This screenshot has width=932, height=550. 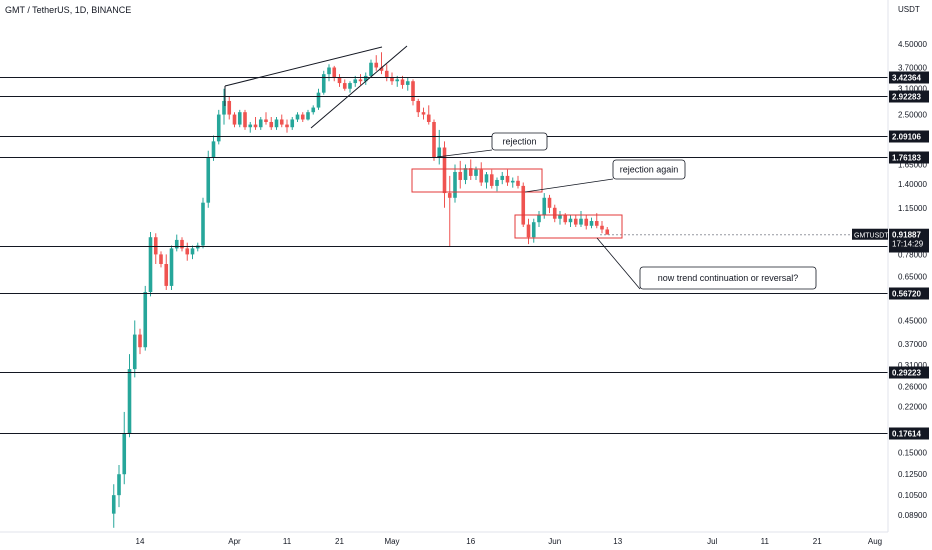 I want to click on callout-trend-question-pointer, so click(x=618, y=263).